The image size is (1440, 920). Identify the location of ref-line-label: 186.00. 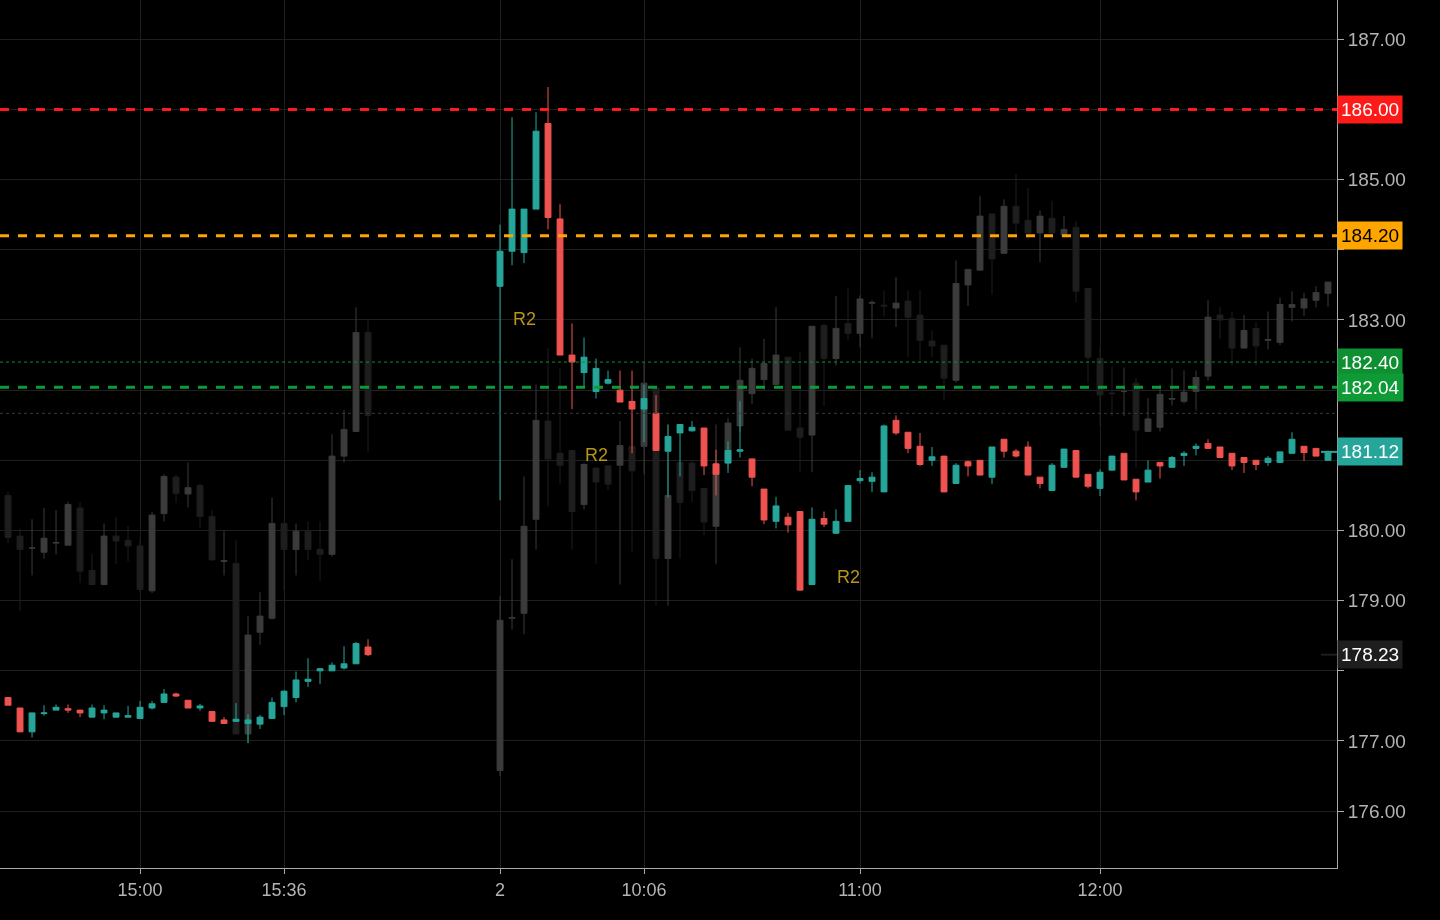
(1370, 109).